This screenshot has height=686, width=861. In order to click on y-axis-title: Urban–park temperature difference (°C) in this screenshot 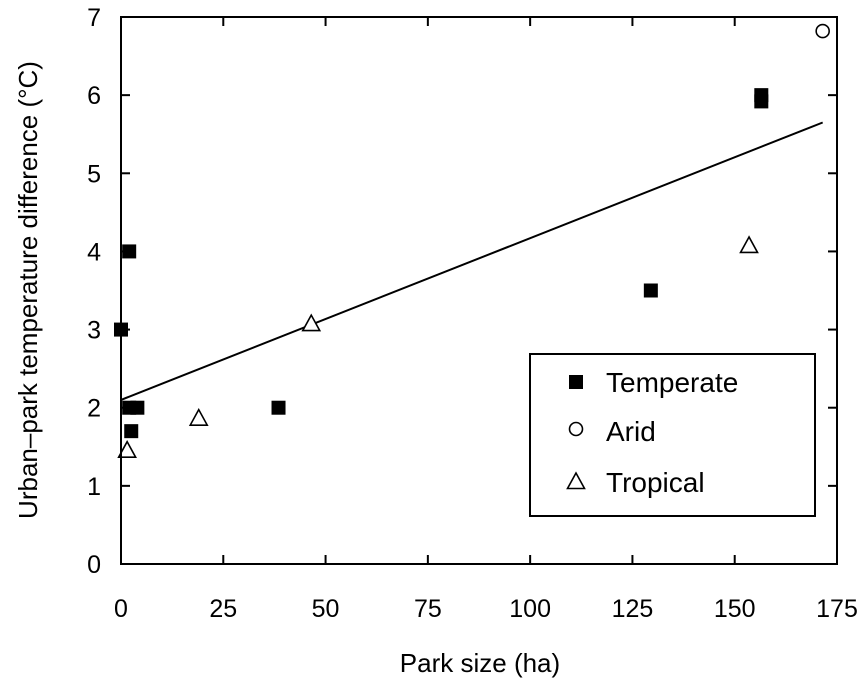, I will do `click(28, 290)`.